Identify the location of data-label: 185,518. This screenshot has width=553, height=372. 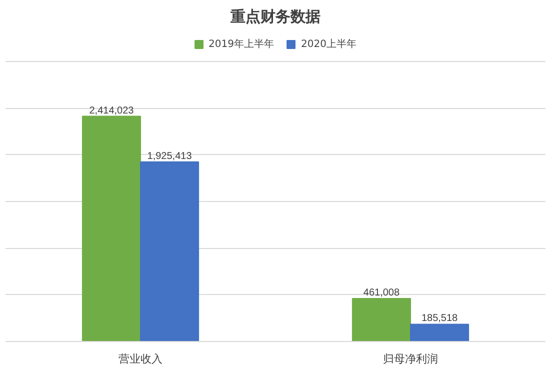
(439, 318).